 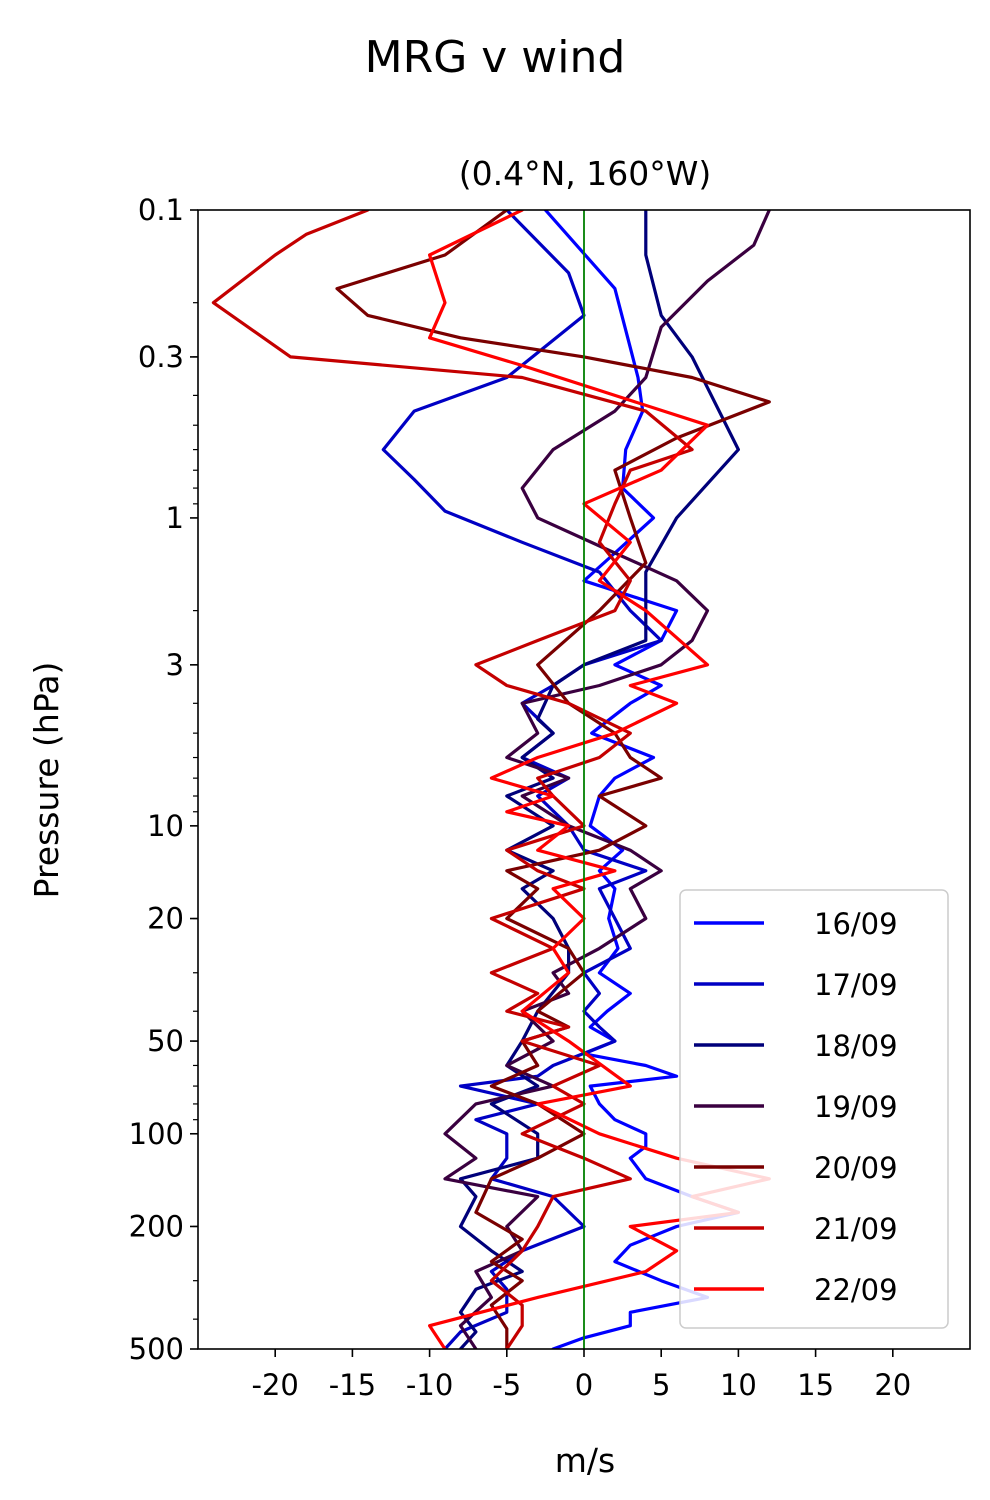 What do you see at coordinates (46, 780) in the screenshot?
I see `y-axis-label: Pressure (hPa)` at bounding box center [46, 780].